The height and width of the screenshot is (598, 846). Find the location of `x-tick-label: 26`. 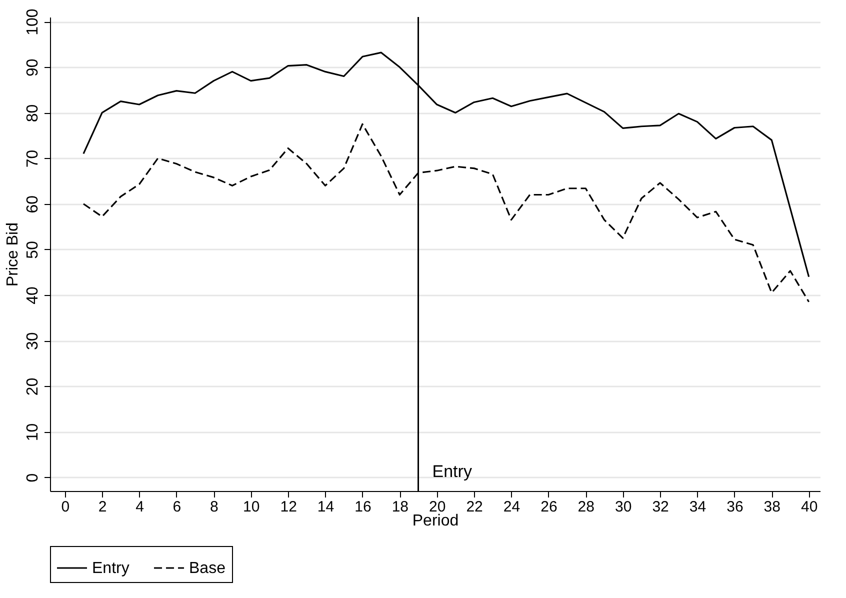

x-tick-label: 26 is located at coordinates (549, 507).